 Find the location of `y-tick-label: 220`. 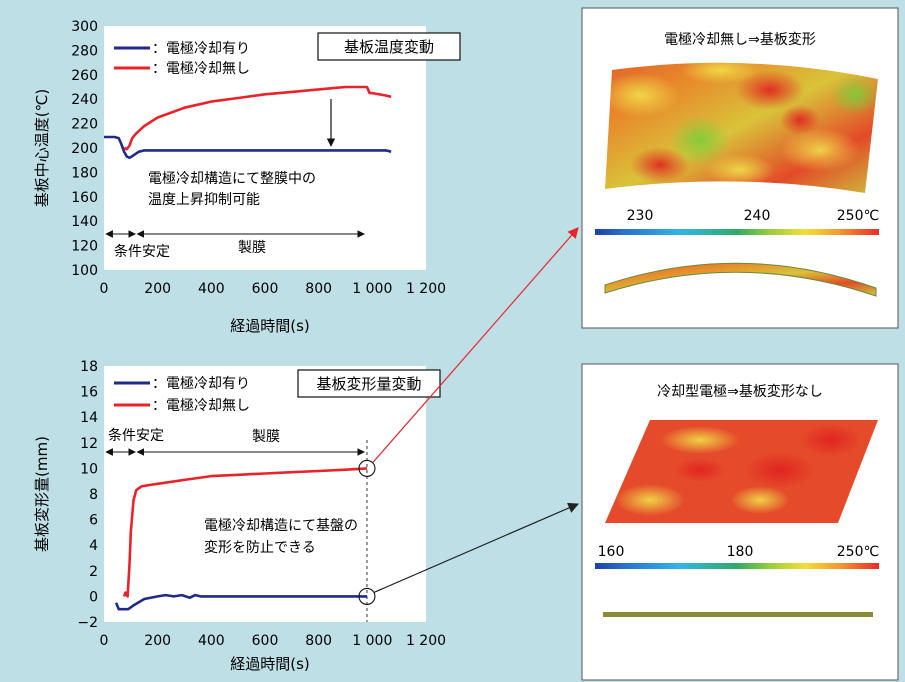

y-tick-label: 220 is located at coordinates (84, 125).